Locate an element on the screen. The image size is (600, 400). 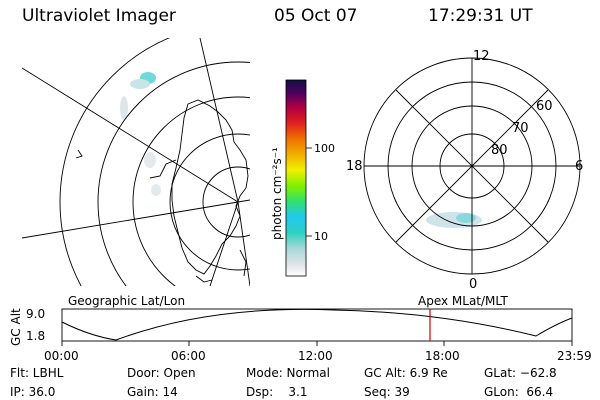
app-title: Ultraviolet Imager is located at coordinates (99, 16).